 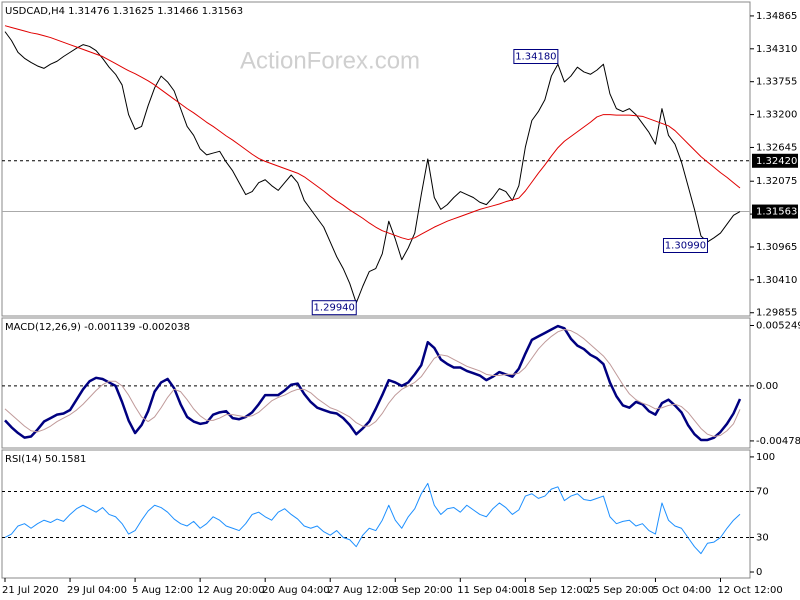 What do you see at coordinates (776, 115) in the screenshot?
I see `y-tick-label: 1.33200` at bounding box center [776, 115].